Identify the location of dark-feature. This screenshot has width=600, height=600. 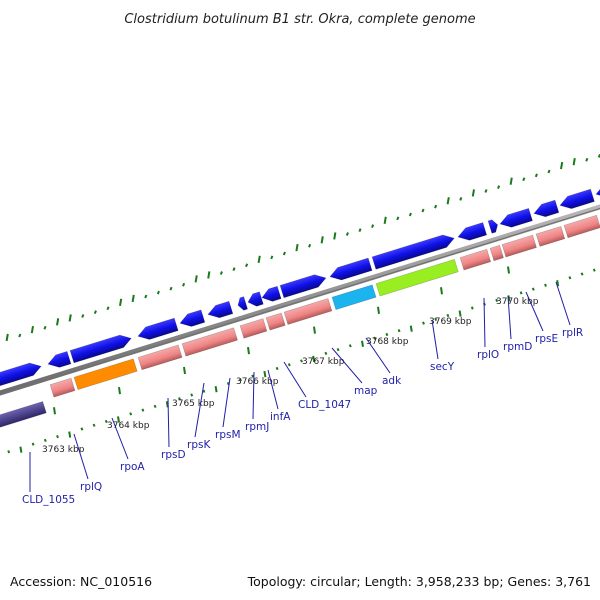
(23, 419).